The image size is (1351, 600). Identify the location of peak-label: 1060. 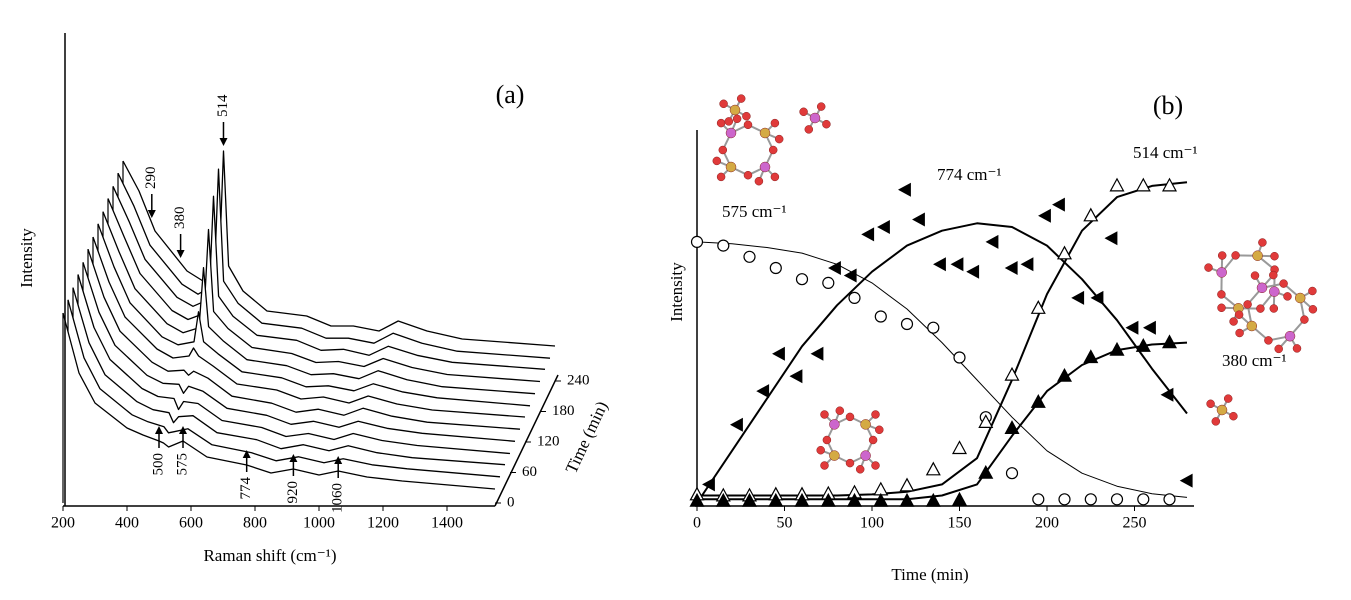
(338, 498).